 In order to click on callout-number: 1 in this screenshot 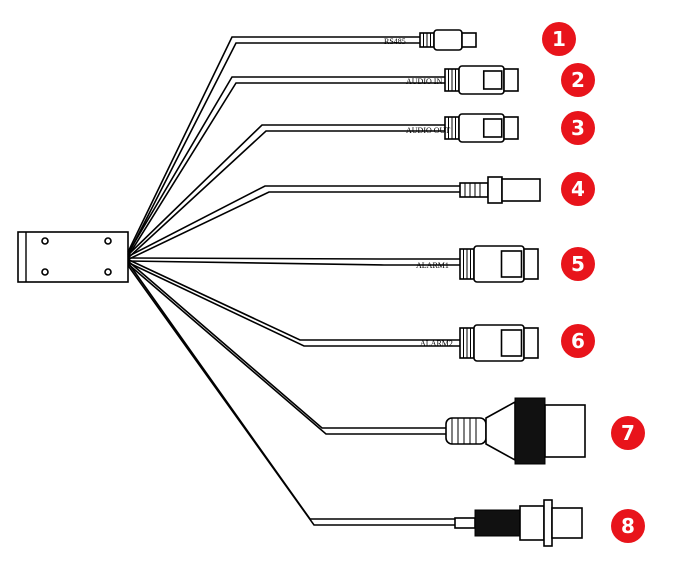, I will do `click(559, 39)`.